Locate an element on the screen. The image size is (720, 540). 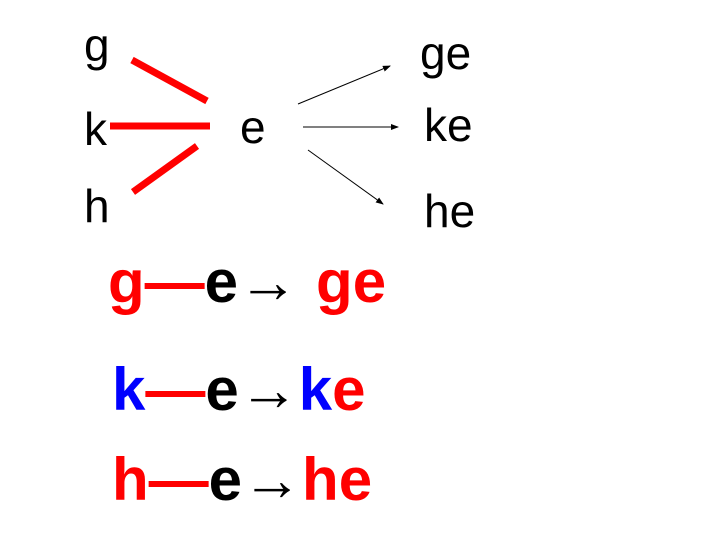
result-ge: ge is located at coordinates (446, 53).